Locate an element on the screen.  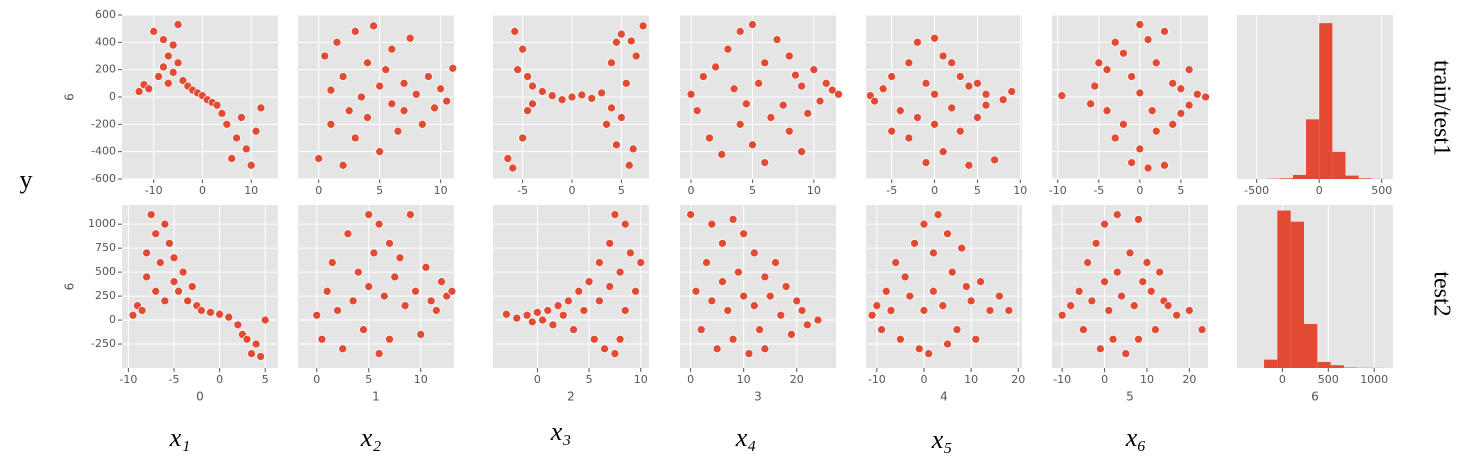
x-tick-label: 500 is located at coordinates (1328, 379).